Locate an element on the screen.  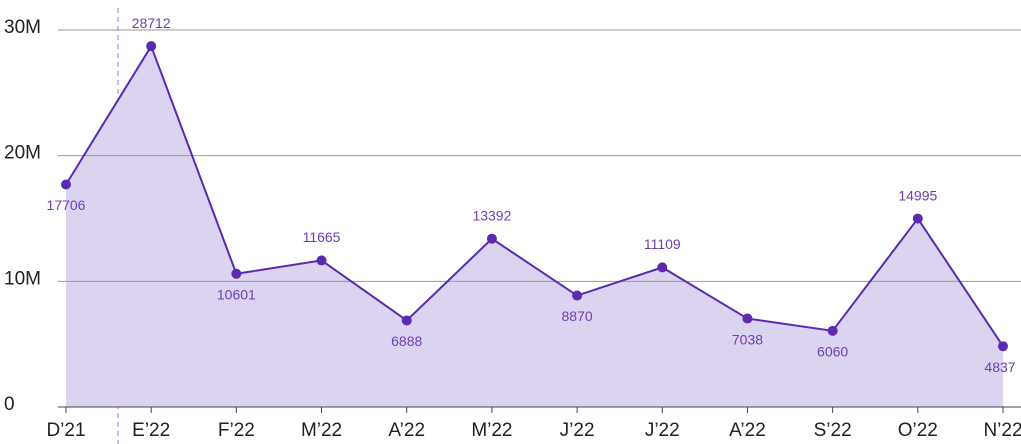
data-label: 8870 is located at coordinates (577, 316).